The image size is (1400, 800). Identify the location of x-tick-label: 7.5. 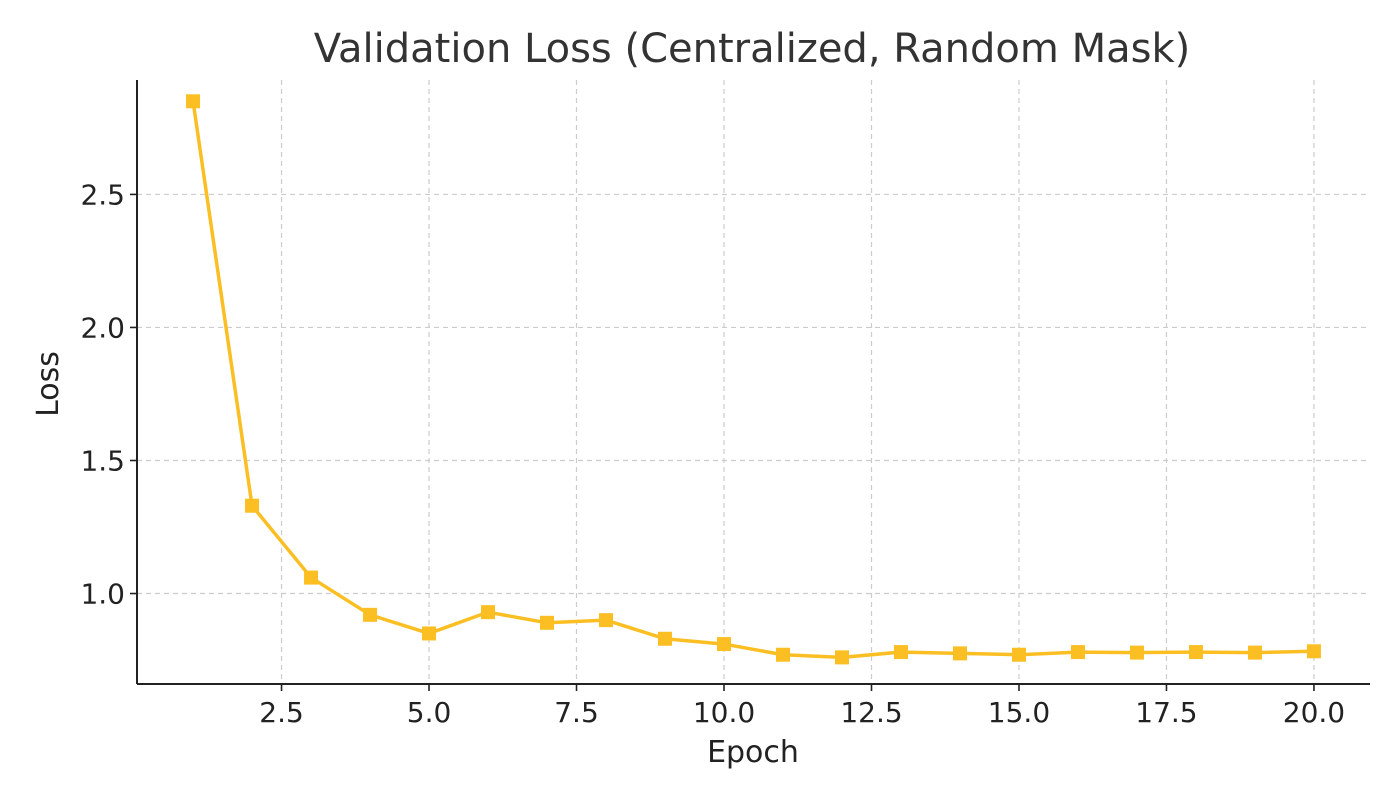
(576, 712).